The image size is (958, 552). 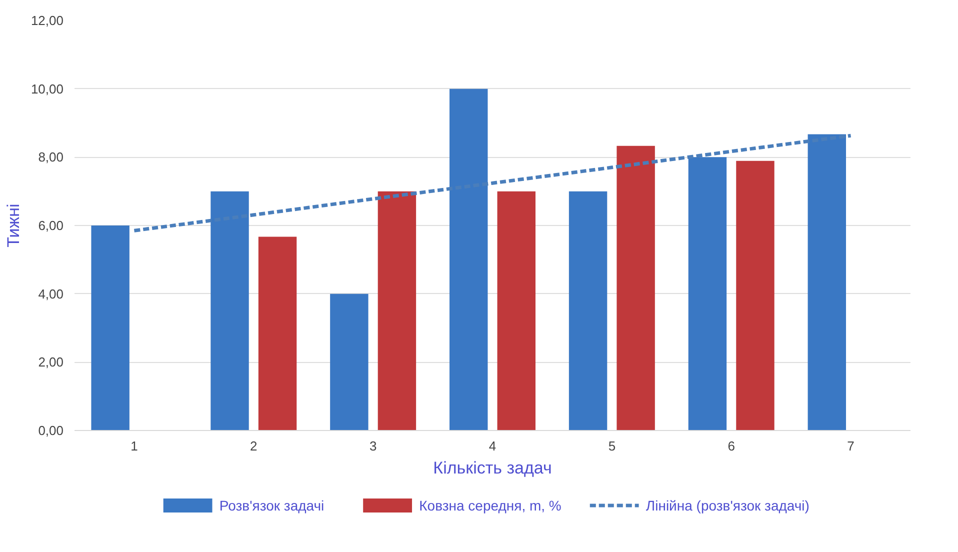 What do you see at coordinates (134, 446) in the screenshot?
I see `x-tick-label: 1` at bounding box center [134, 446].